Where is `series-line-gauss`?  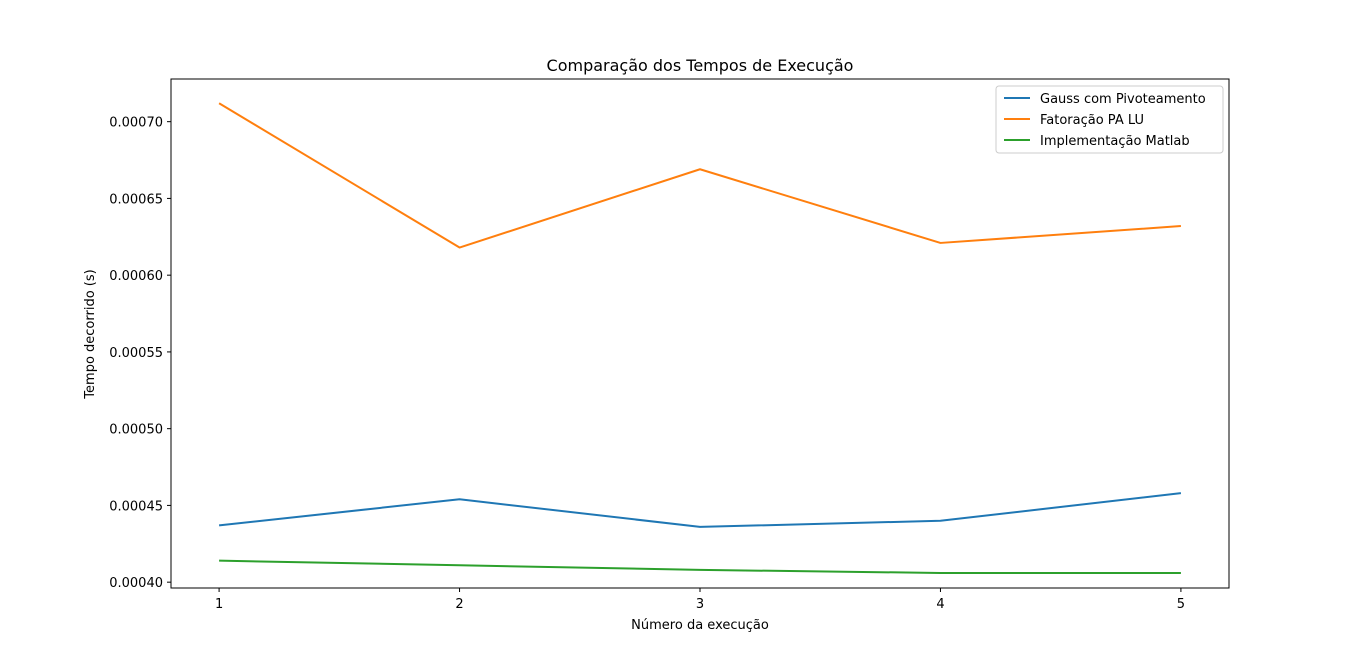 series-line-gauss is located at coordinates (700, 510).